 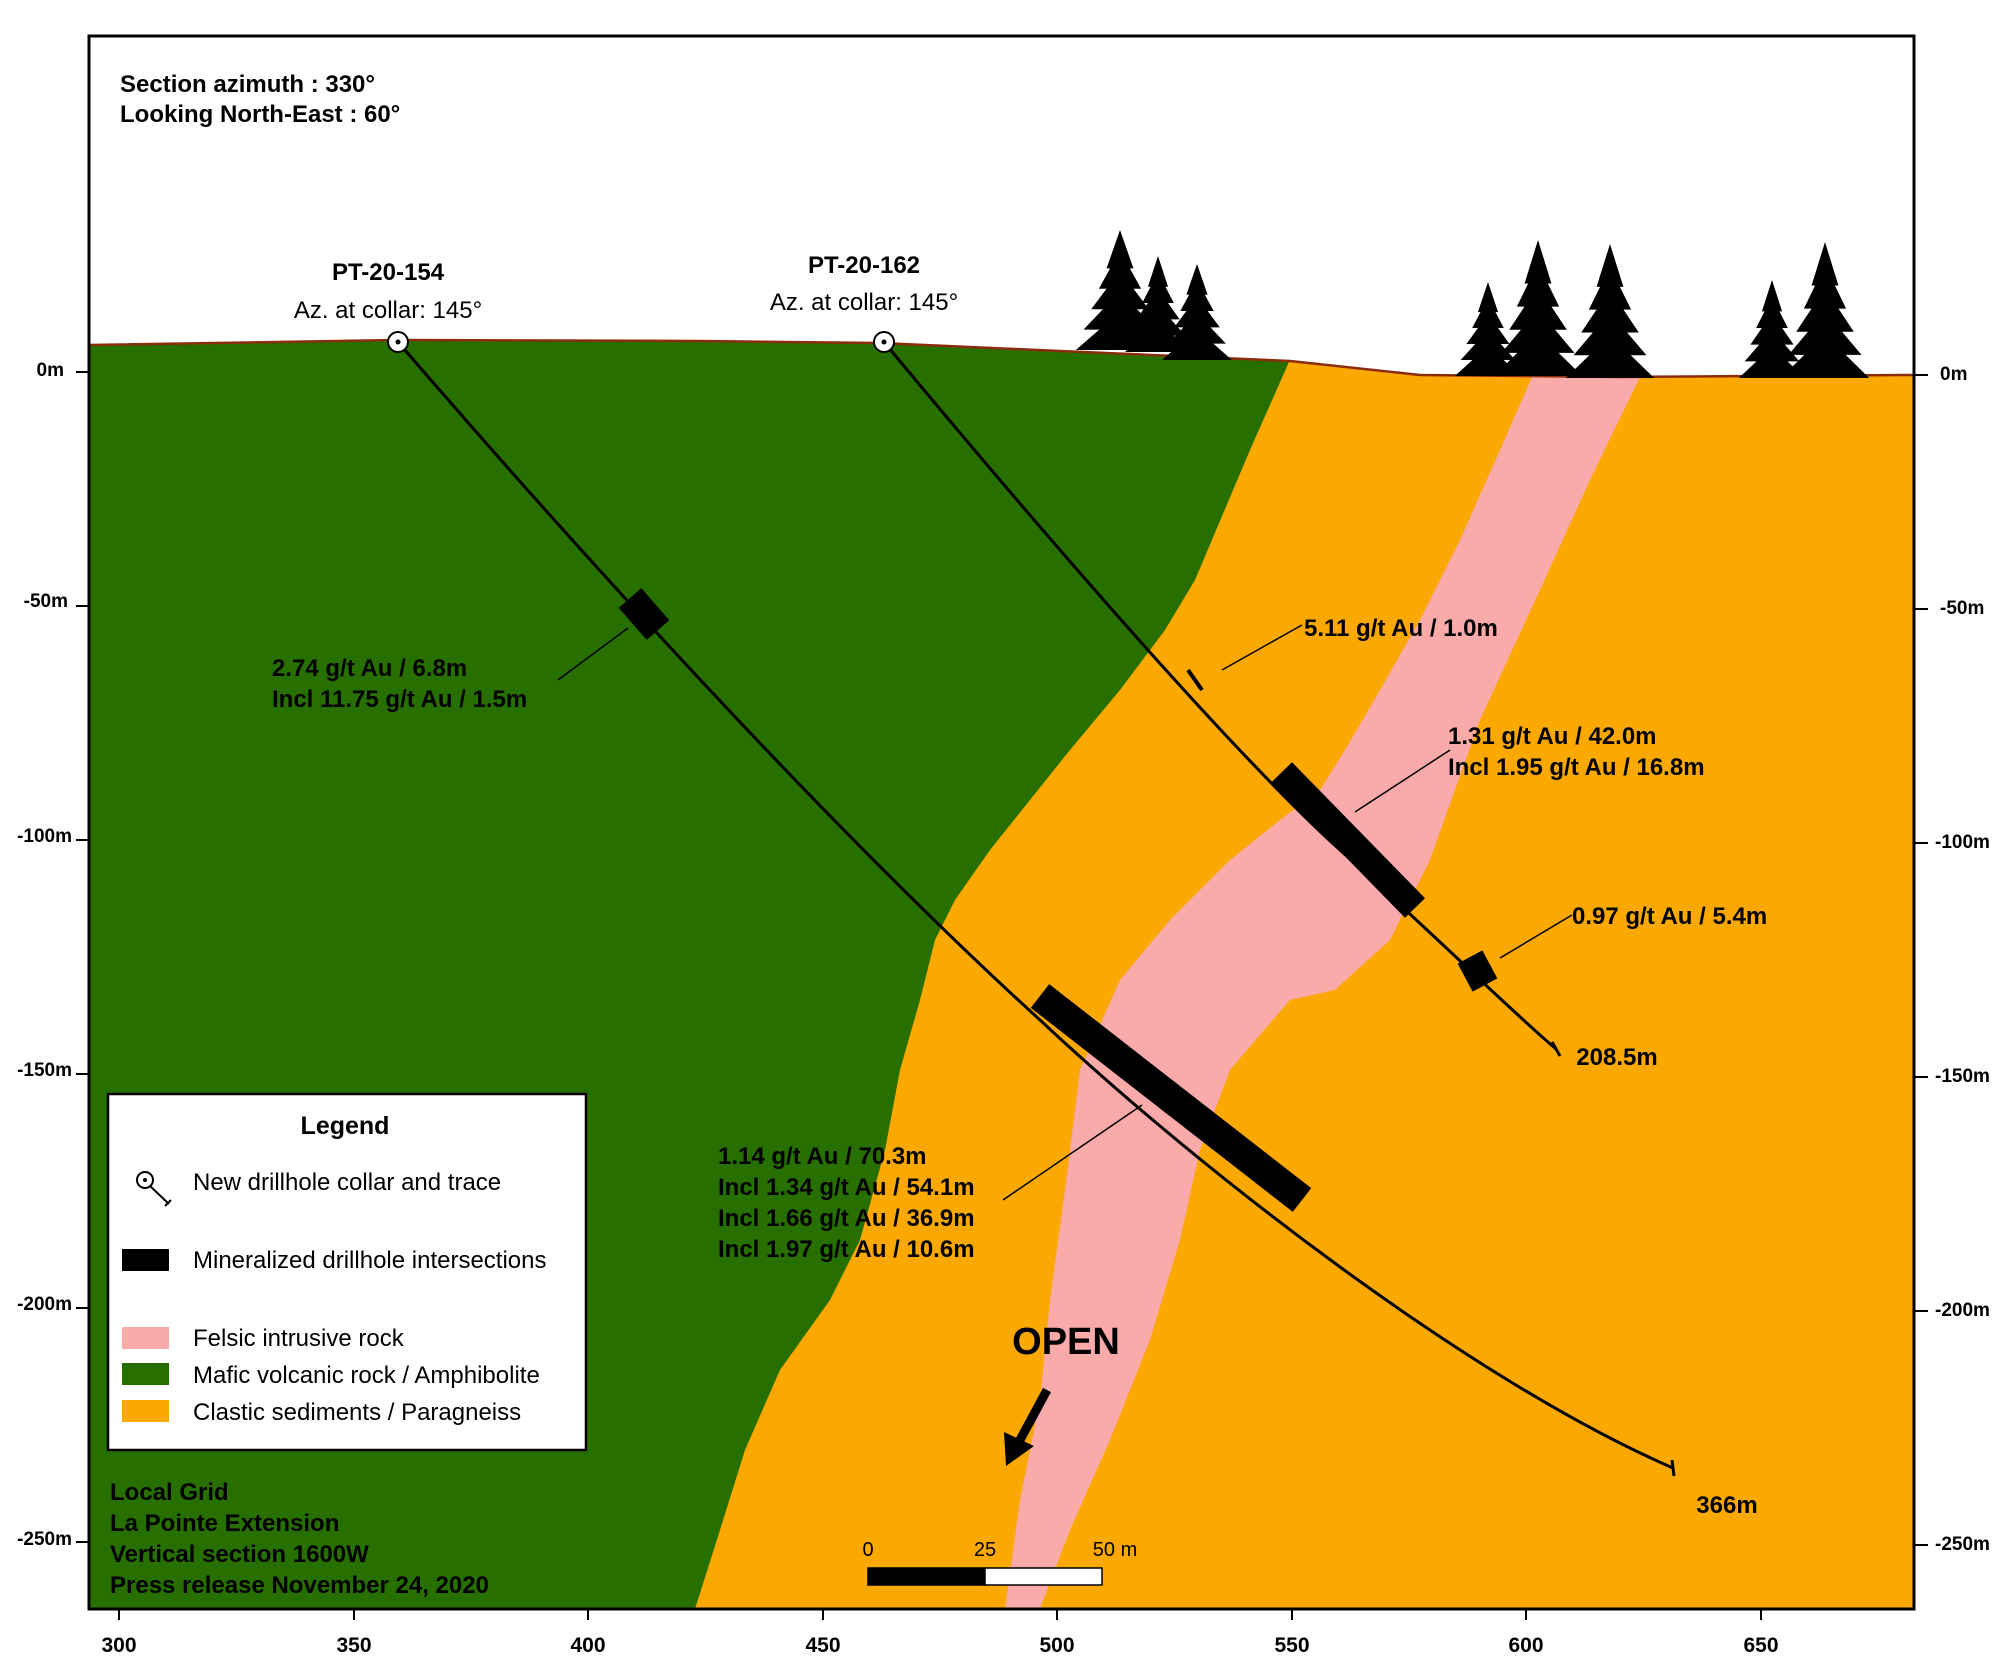 What do you see at coordinates (1401, 628) in the screenshot?
I see `assay-label: 5.11 g/t Au / 1.0m` at bounding box center [1401, 628].